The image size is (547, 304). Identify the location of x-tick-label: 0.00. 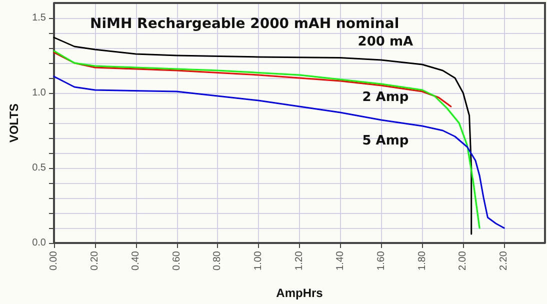
(54, 260).